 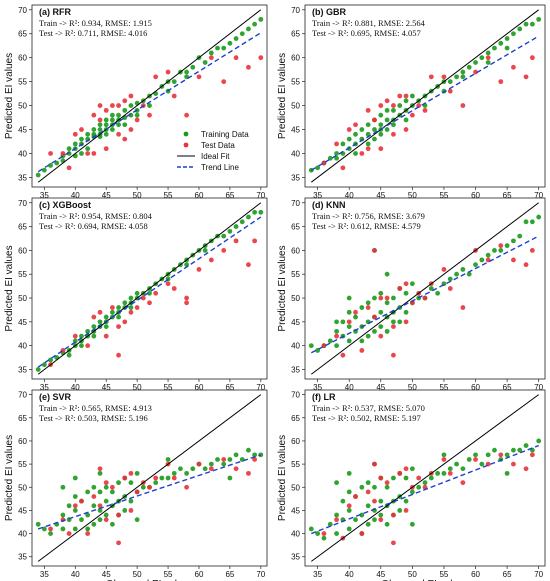 I want to click on x-tick-label: 65, so click(x=229, y=387).